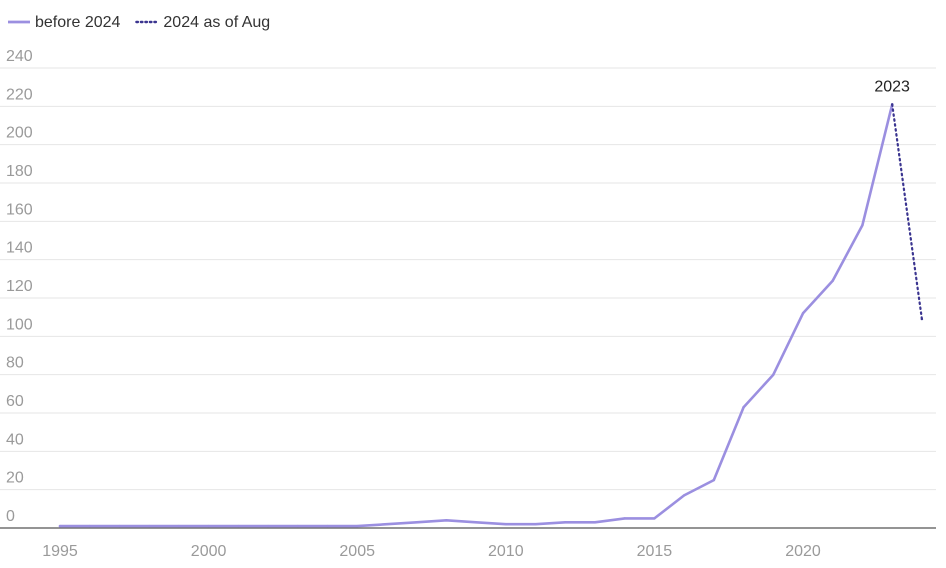 Image resolution: width=946 pixels, height=568 pixels. I want to click on y-tick-label-120: 120, so click(19, 286).